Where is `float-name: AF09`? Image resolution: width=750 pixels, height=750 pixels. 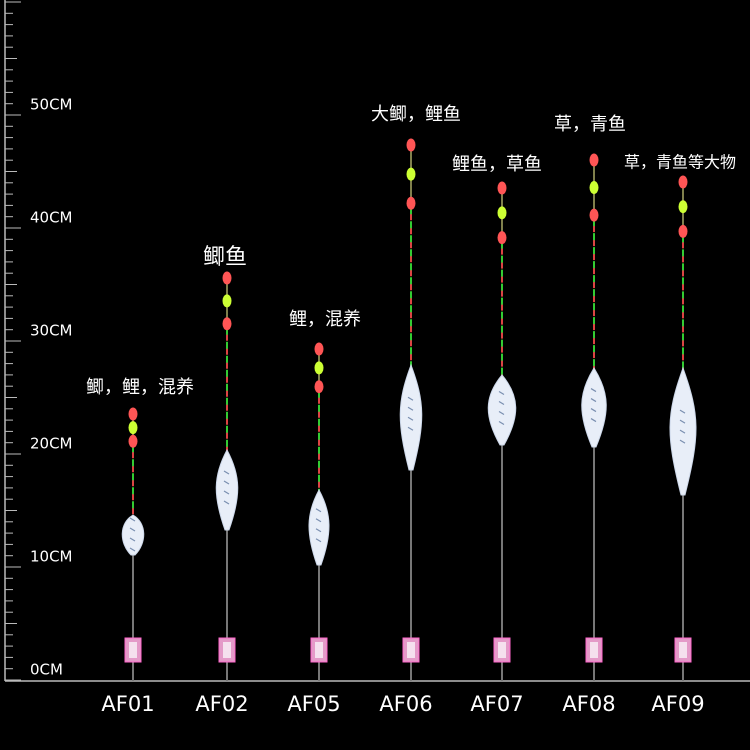
float-name: AF09 is located at coordinates (677, 704).